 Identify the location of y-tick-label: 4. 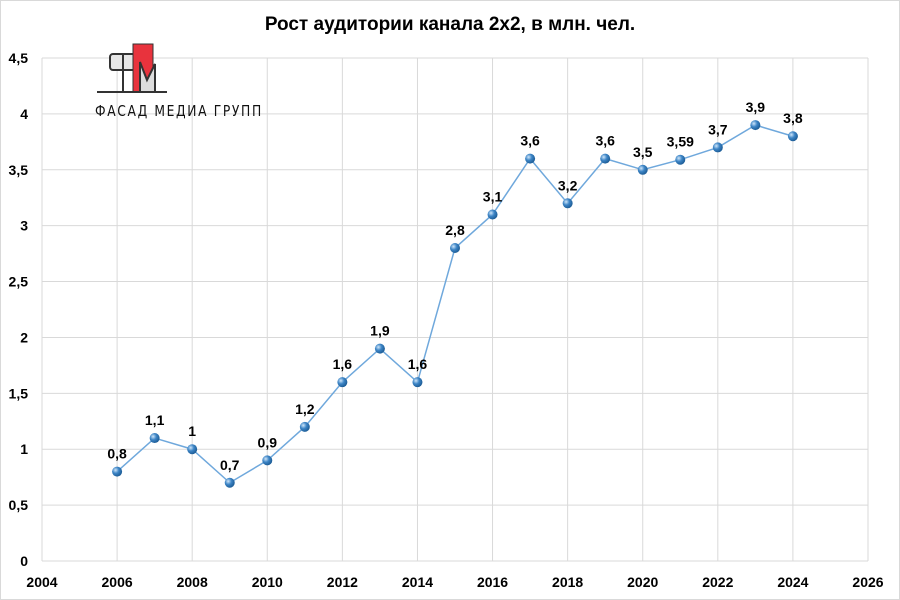
(24, 114).